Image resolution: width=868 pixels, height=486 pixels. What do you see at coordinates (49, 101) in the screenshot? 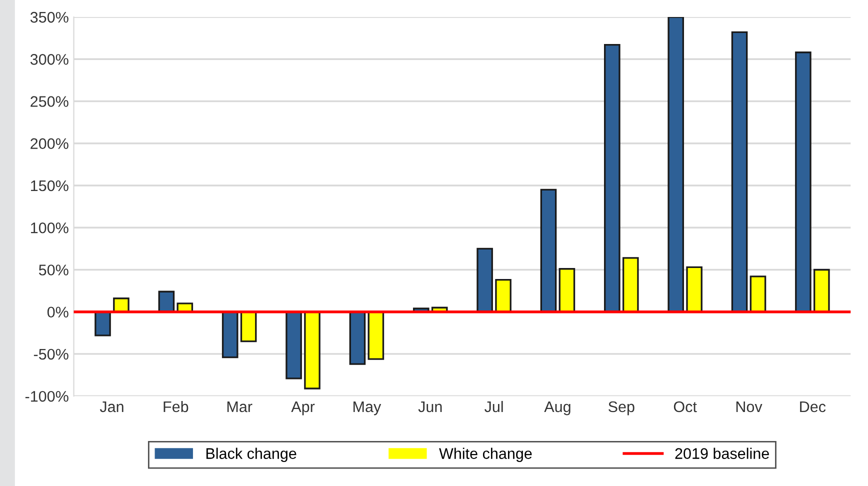
I see `y-tick-label: 250%` at bounding box center [49, 101].